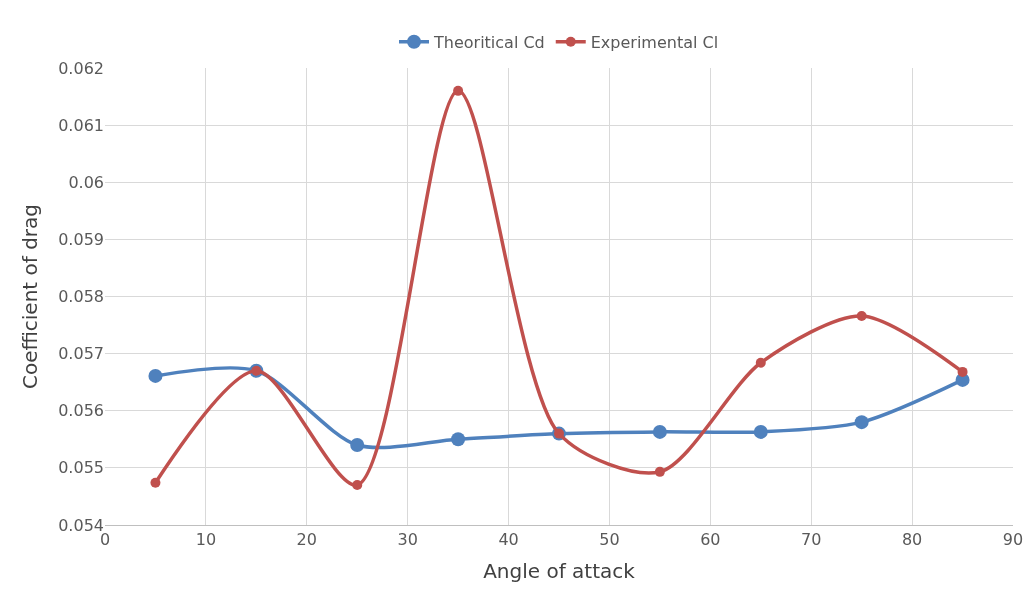 The width and height of the screenshot is (1035, 614). What do you see at coordinates (1013, 540) in the screenshot?
I see `x-tick-label: 90` at bounding box center [1013, 540].